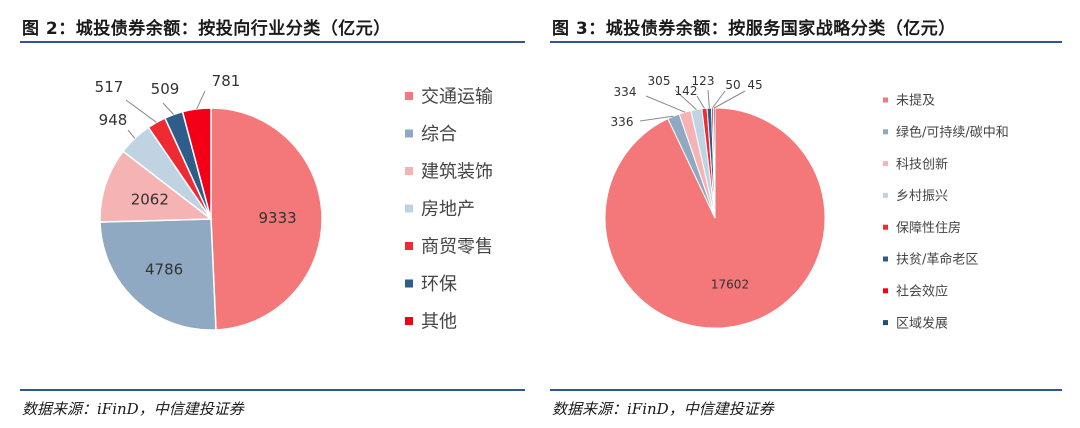  I want to click on chart1-legend-label-1: 综合, so click(439, 134).